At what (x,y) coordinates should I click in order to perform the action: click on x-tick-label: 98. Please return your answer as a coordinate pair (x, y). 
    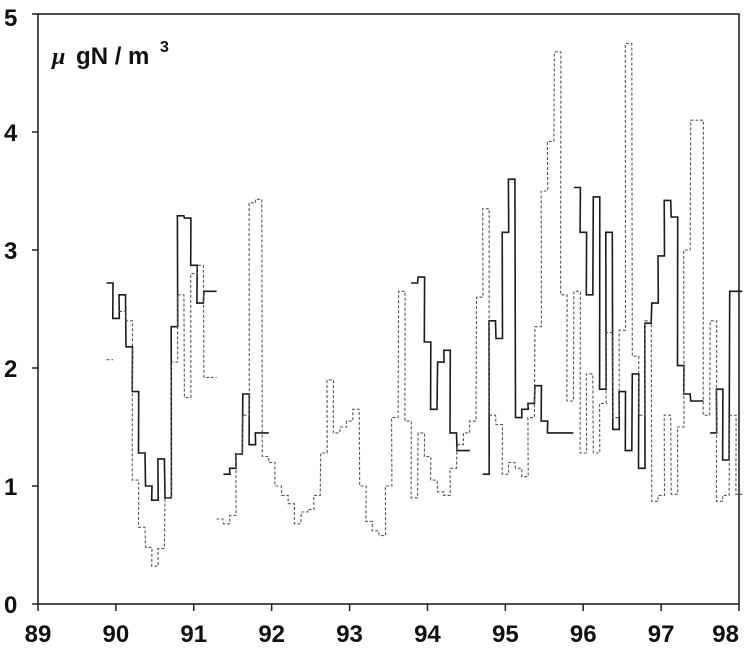
    Looking at the image, I should click on (725, 634).